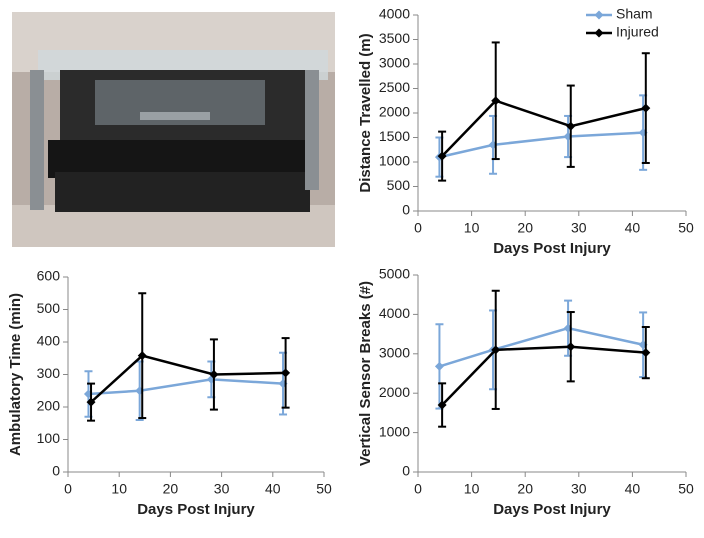  I want to click on y-tick-label: 100, so click(49, 438).